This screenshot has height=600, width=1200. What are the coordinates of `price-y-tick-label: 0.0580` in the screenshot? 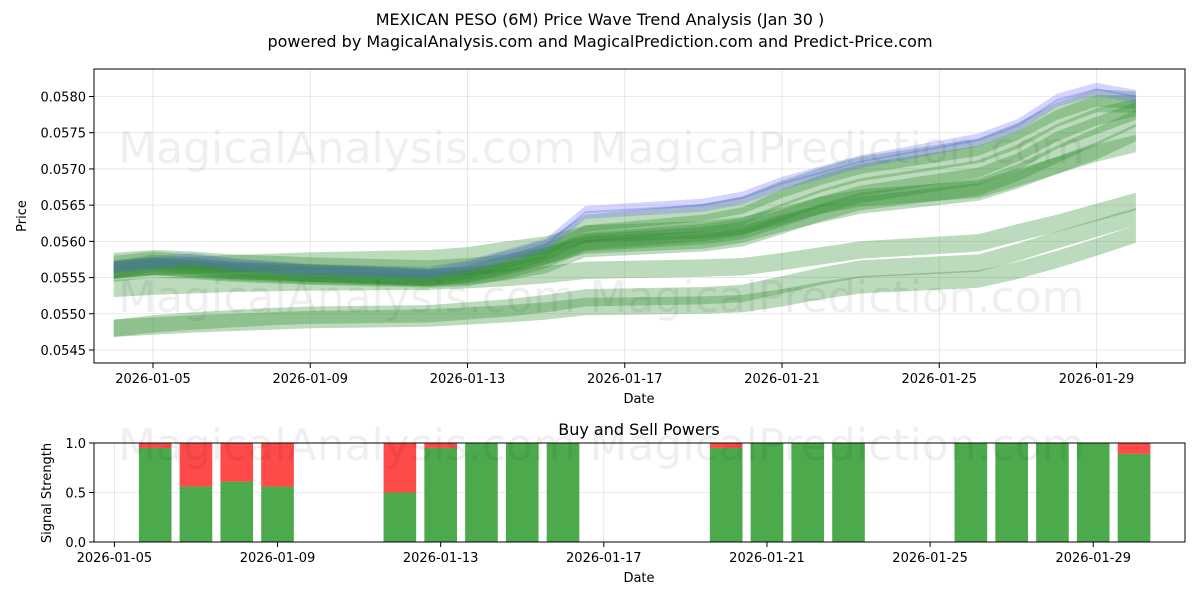 It's located at (64, 98).